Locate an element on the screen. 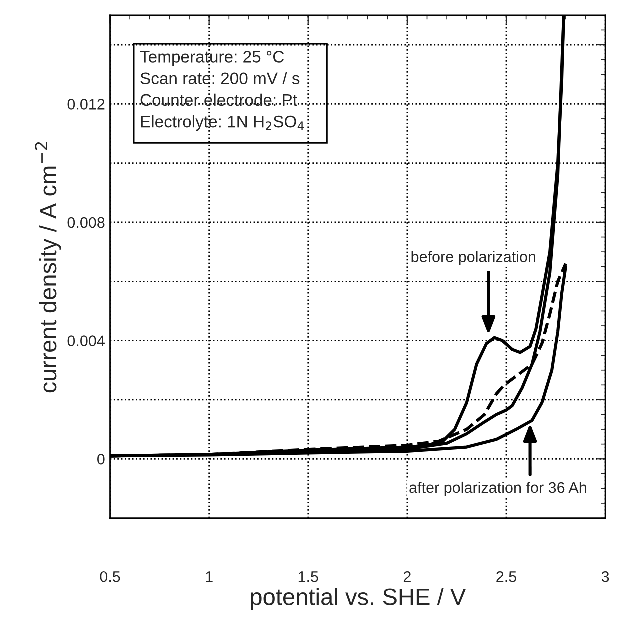 The height and width of the screenshot is (617, 623). annotation: Electrolyte: 1N H$_{2}$SO$_{4}$ is located at coordinates (222, 123).